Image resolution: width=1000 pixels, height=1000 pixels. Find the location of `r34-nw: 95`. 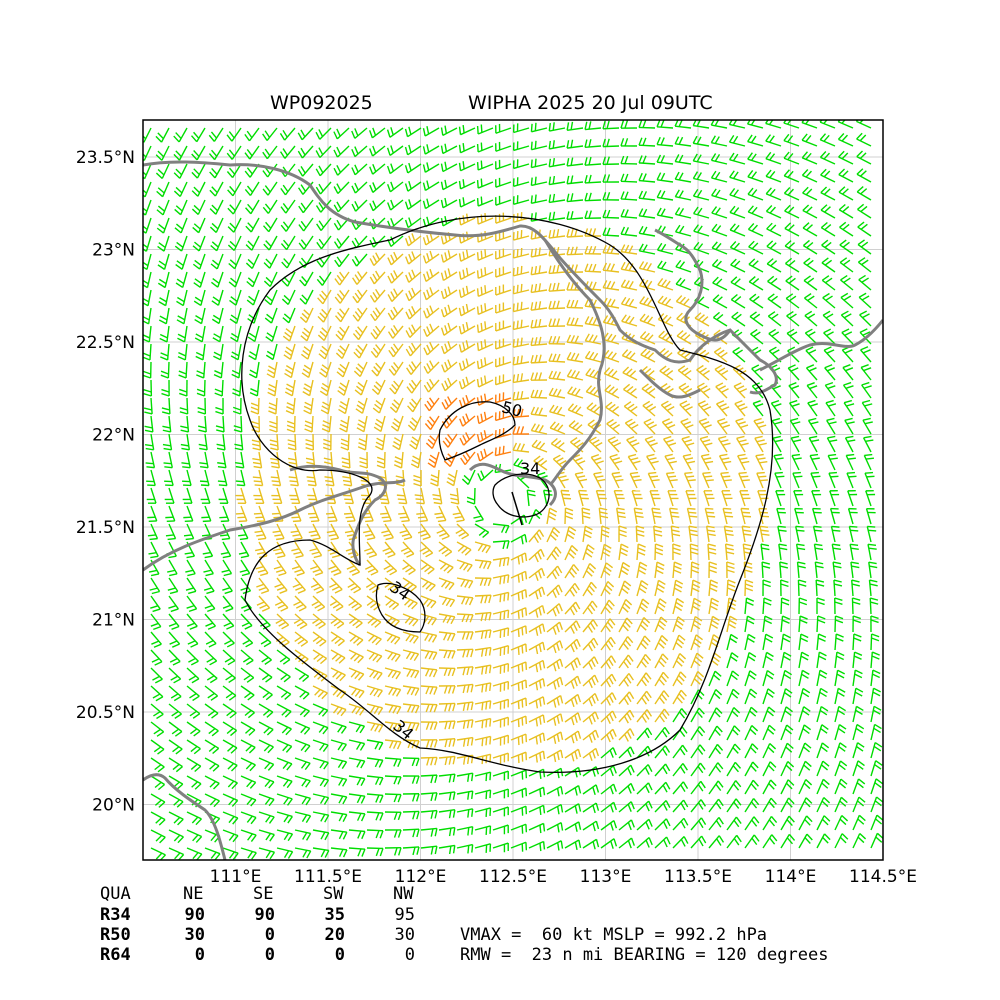

r34-nw: 95 is located at coordinates (404, 915).